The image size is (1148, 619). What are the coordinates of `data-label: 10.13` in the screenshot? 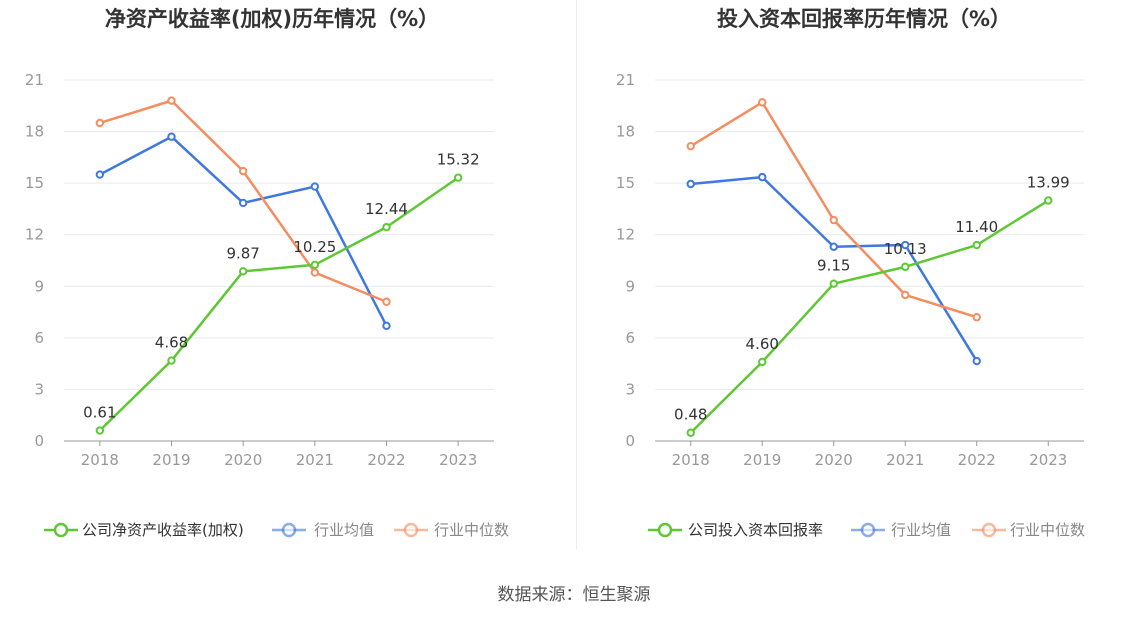 It's located at (905, 249).